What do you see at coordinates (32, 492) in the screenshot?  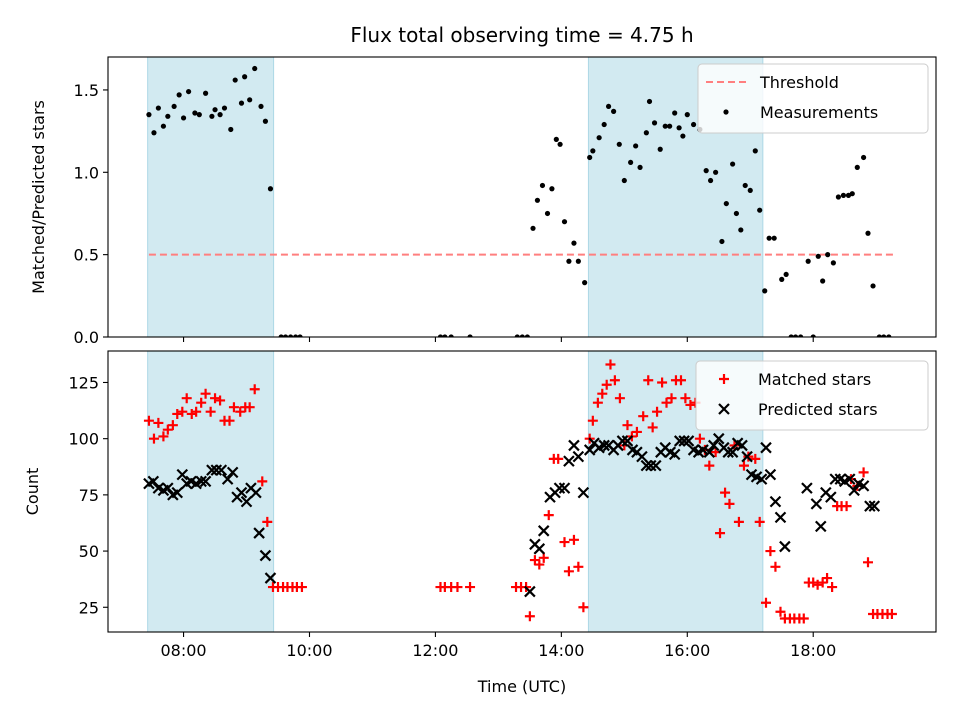 I see `y-axis-label: Count` at bounding box center [32, 492].